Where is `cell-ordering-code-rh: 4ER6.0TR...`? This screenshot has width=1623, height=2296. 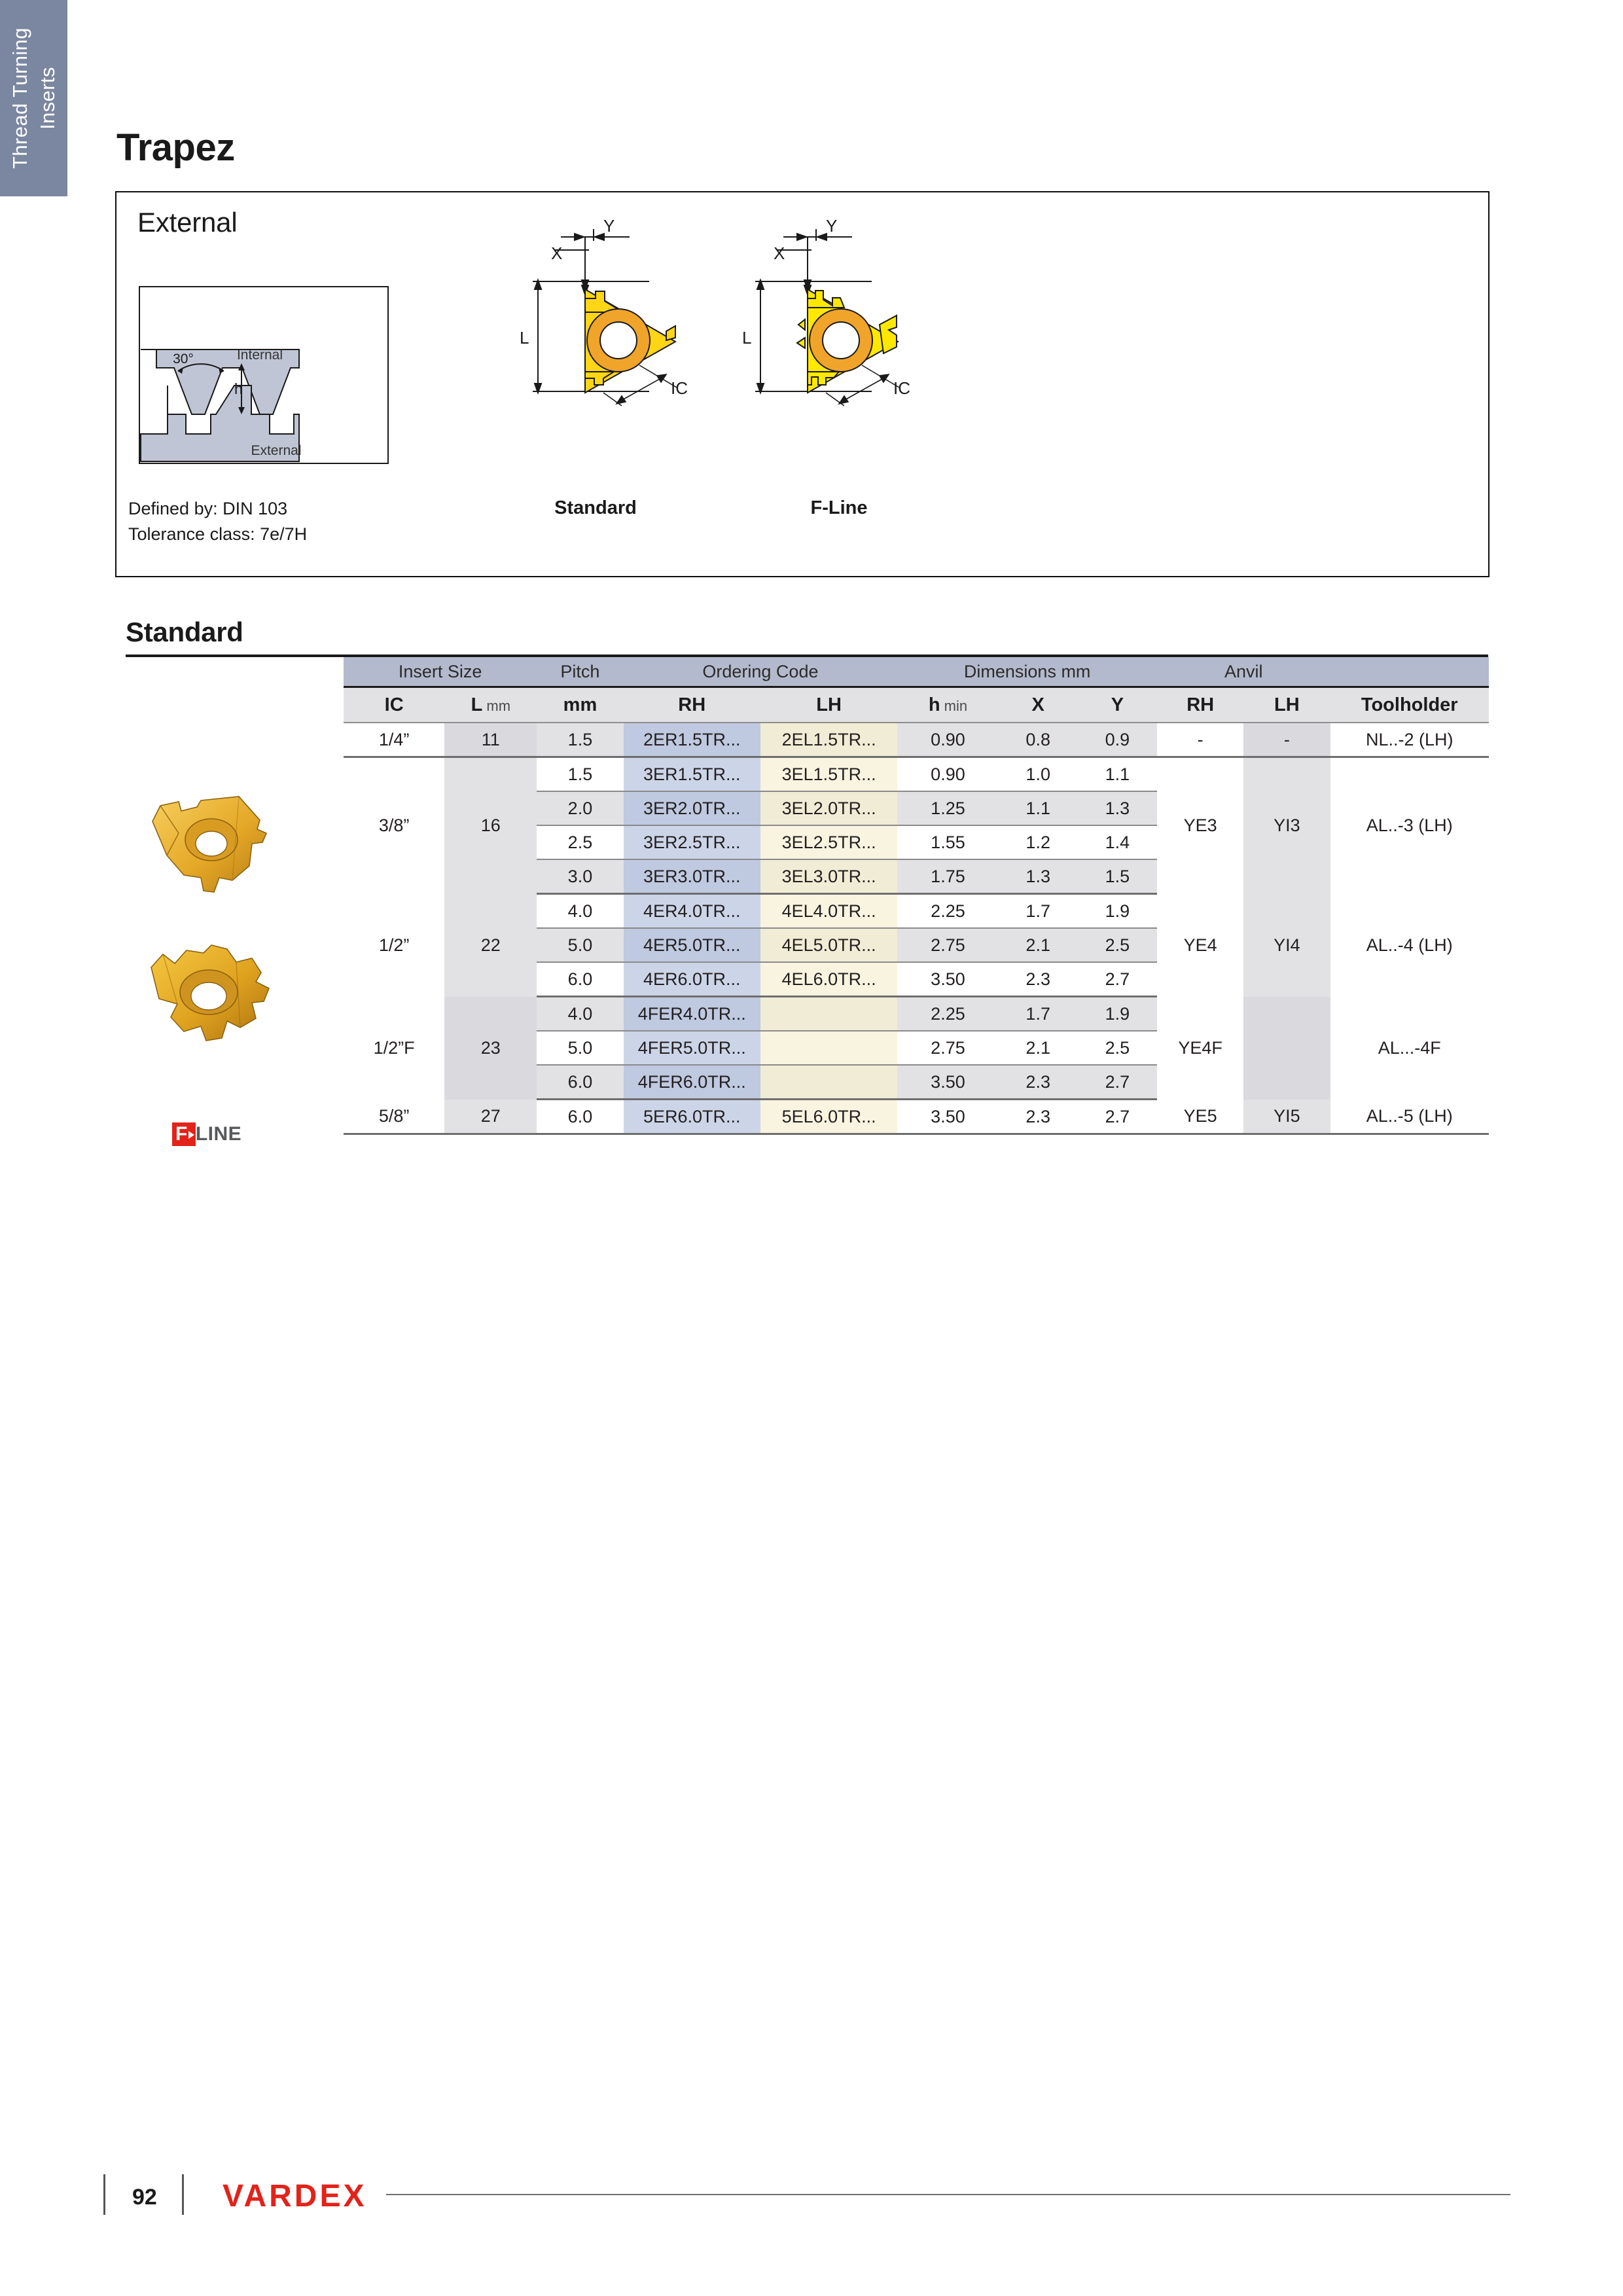 cell-ordering-code-rh: 4ER6.0TR... is located at coordinates (691, 979).